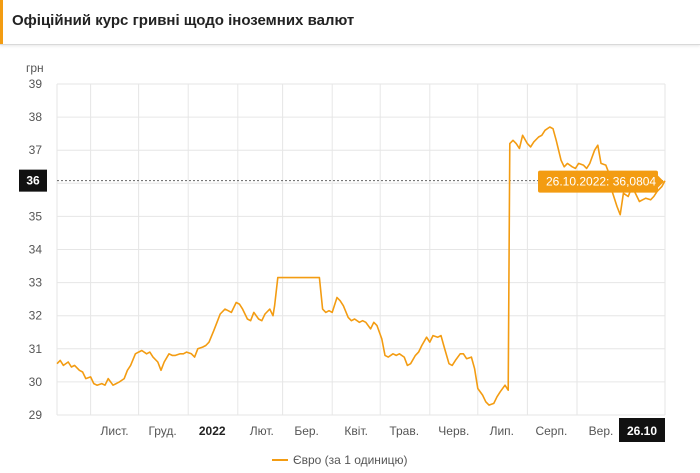 This screenshot has height=473, width=700. I want to click on x-tick-label: Лют., so click(262, 431).